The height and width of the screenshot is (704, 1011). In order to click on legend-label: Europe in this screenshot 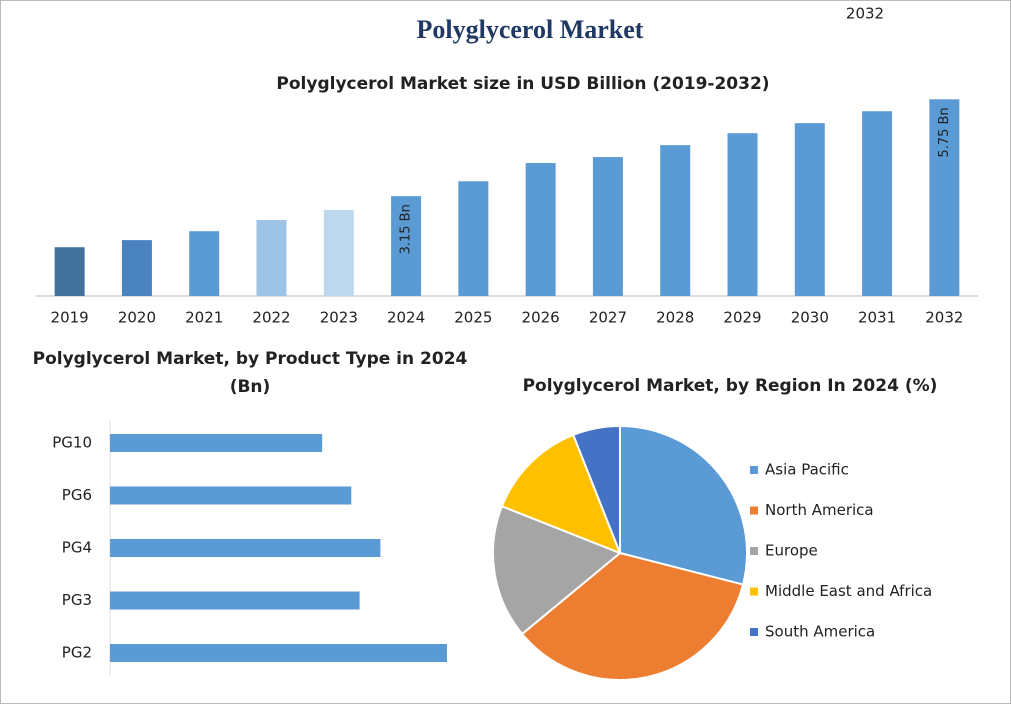, I will do `click(791, 551)`.